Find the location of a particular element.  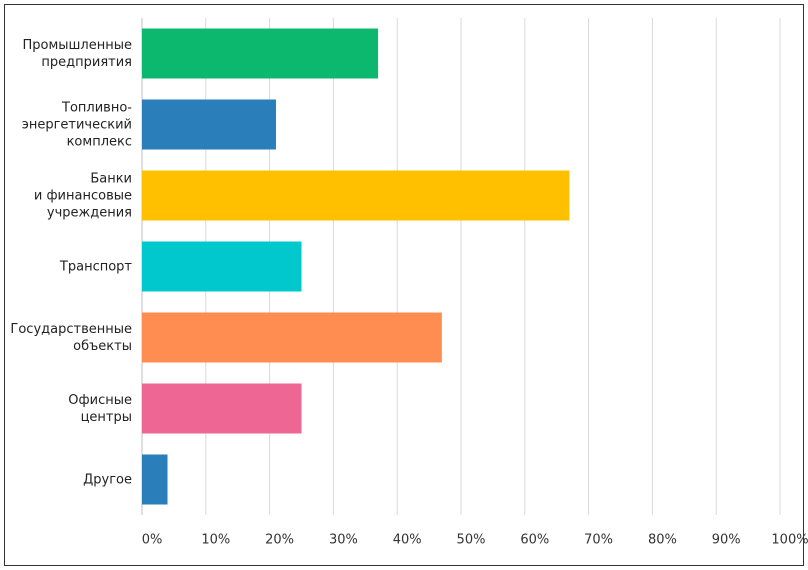

x-tick-label: 90% is located at coordinates (726, 540).